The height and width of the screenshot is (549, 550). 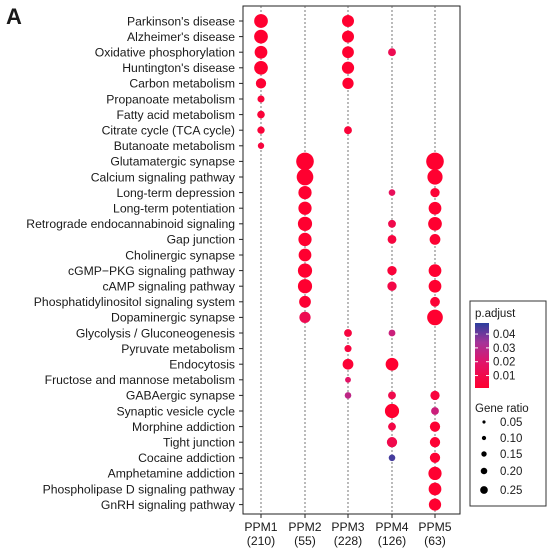 What do you see at coordinates (434, 527) in the screenshot?
I see `x-label-group: PPM5` at bounding box center [434, 527].